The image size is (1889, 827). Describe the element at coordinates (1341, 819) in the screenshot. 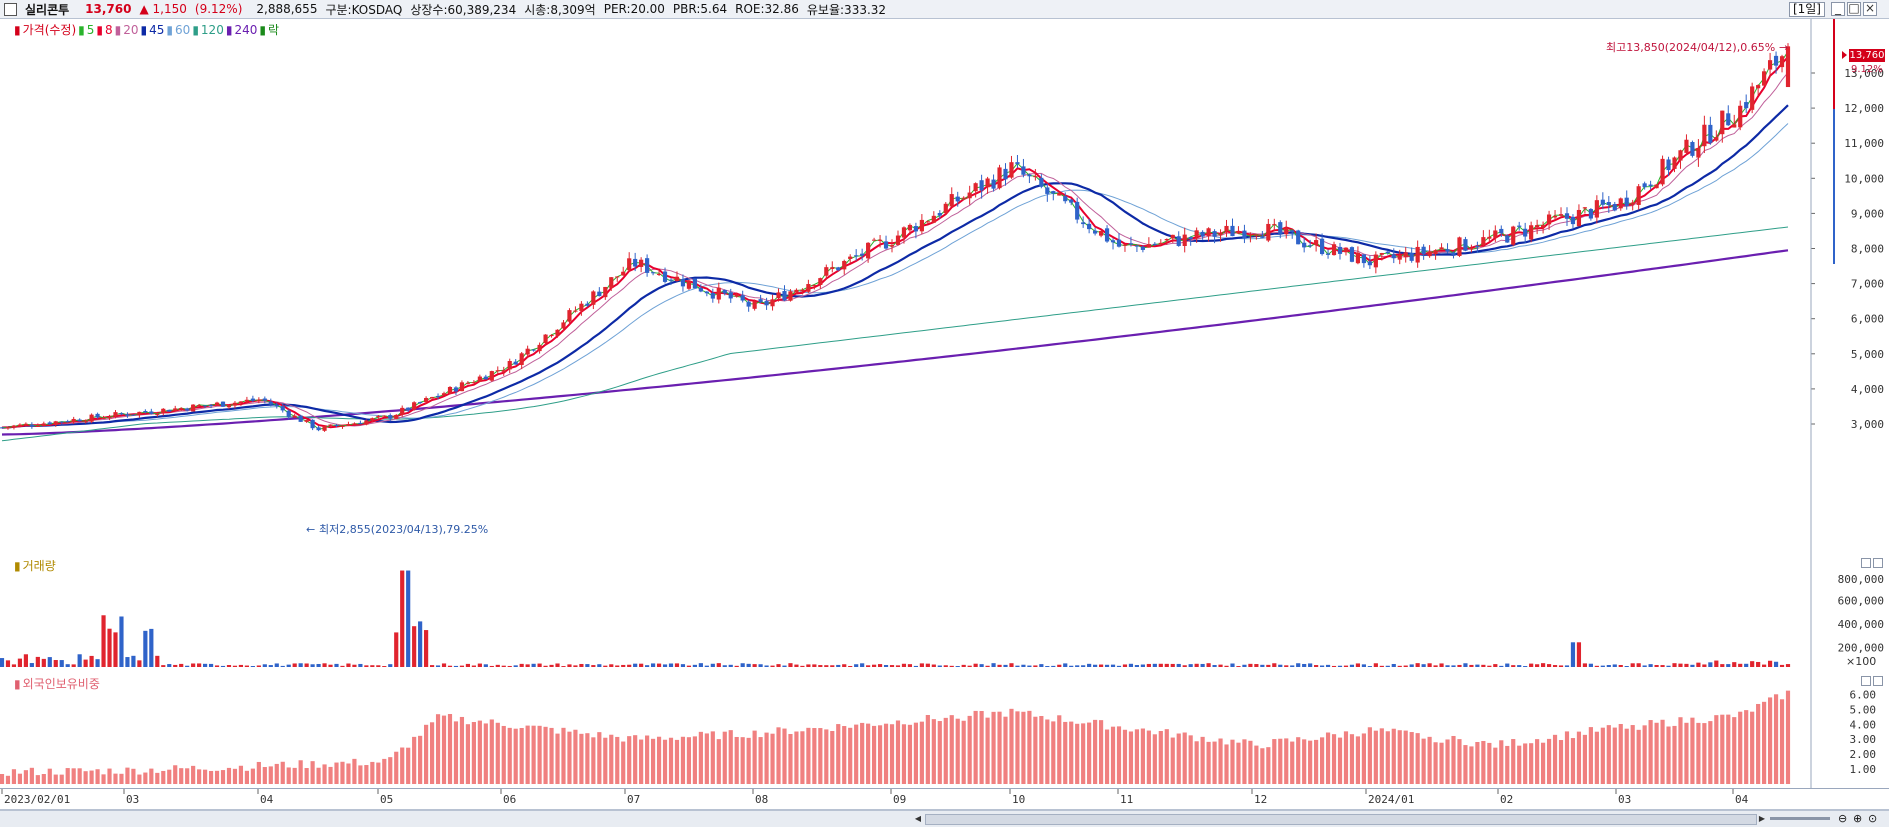

I see `scroll-thumb` at that location.